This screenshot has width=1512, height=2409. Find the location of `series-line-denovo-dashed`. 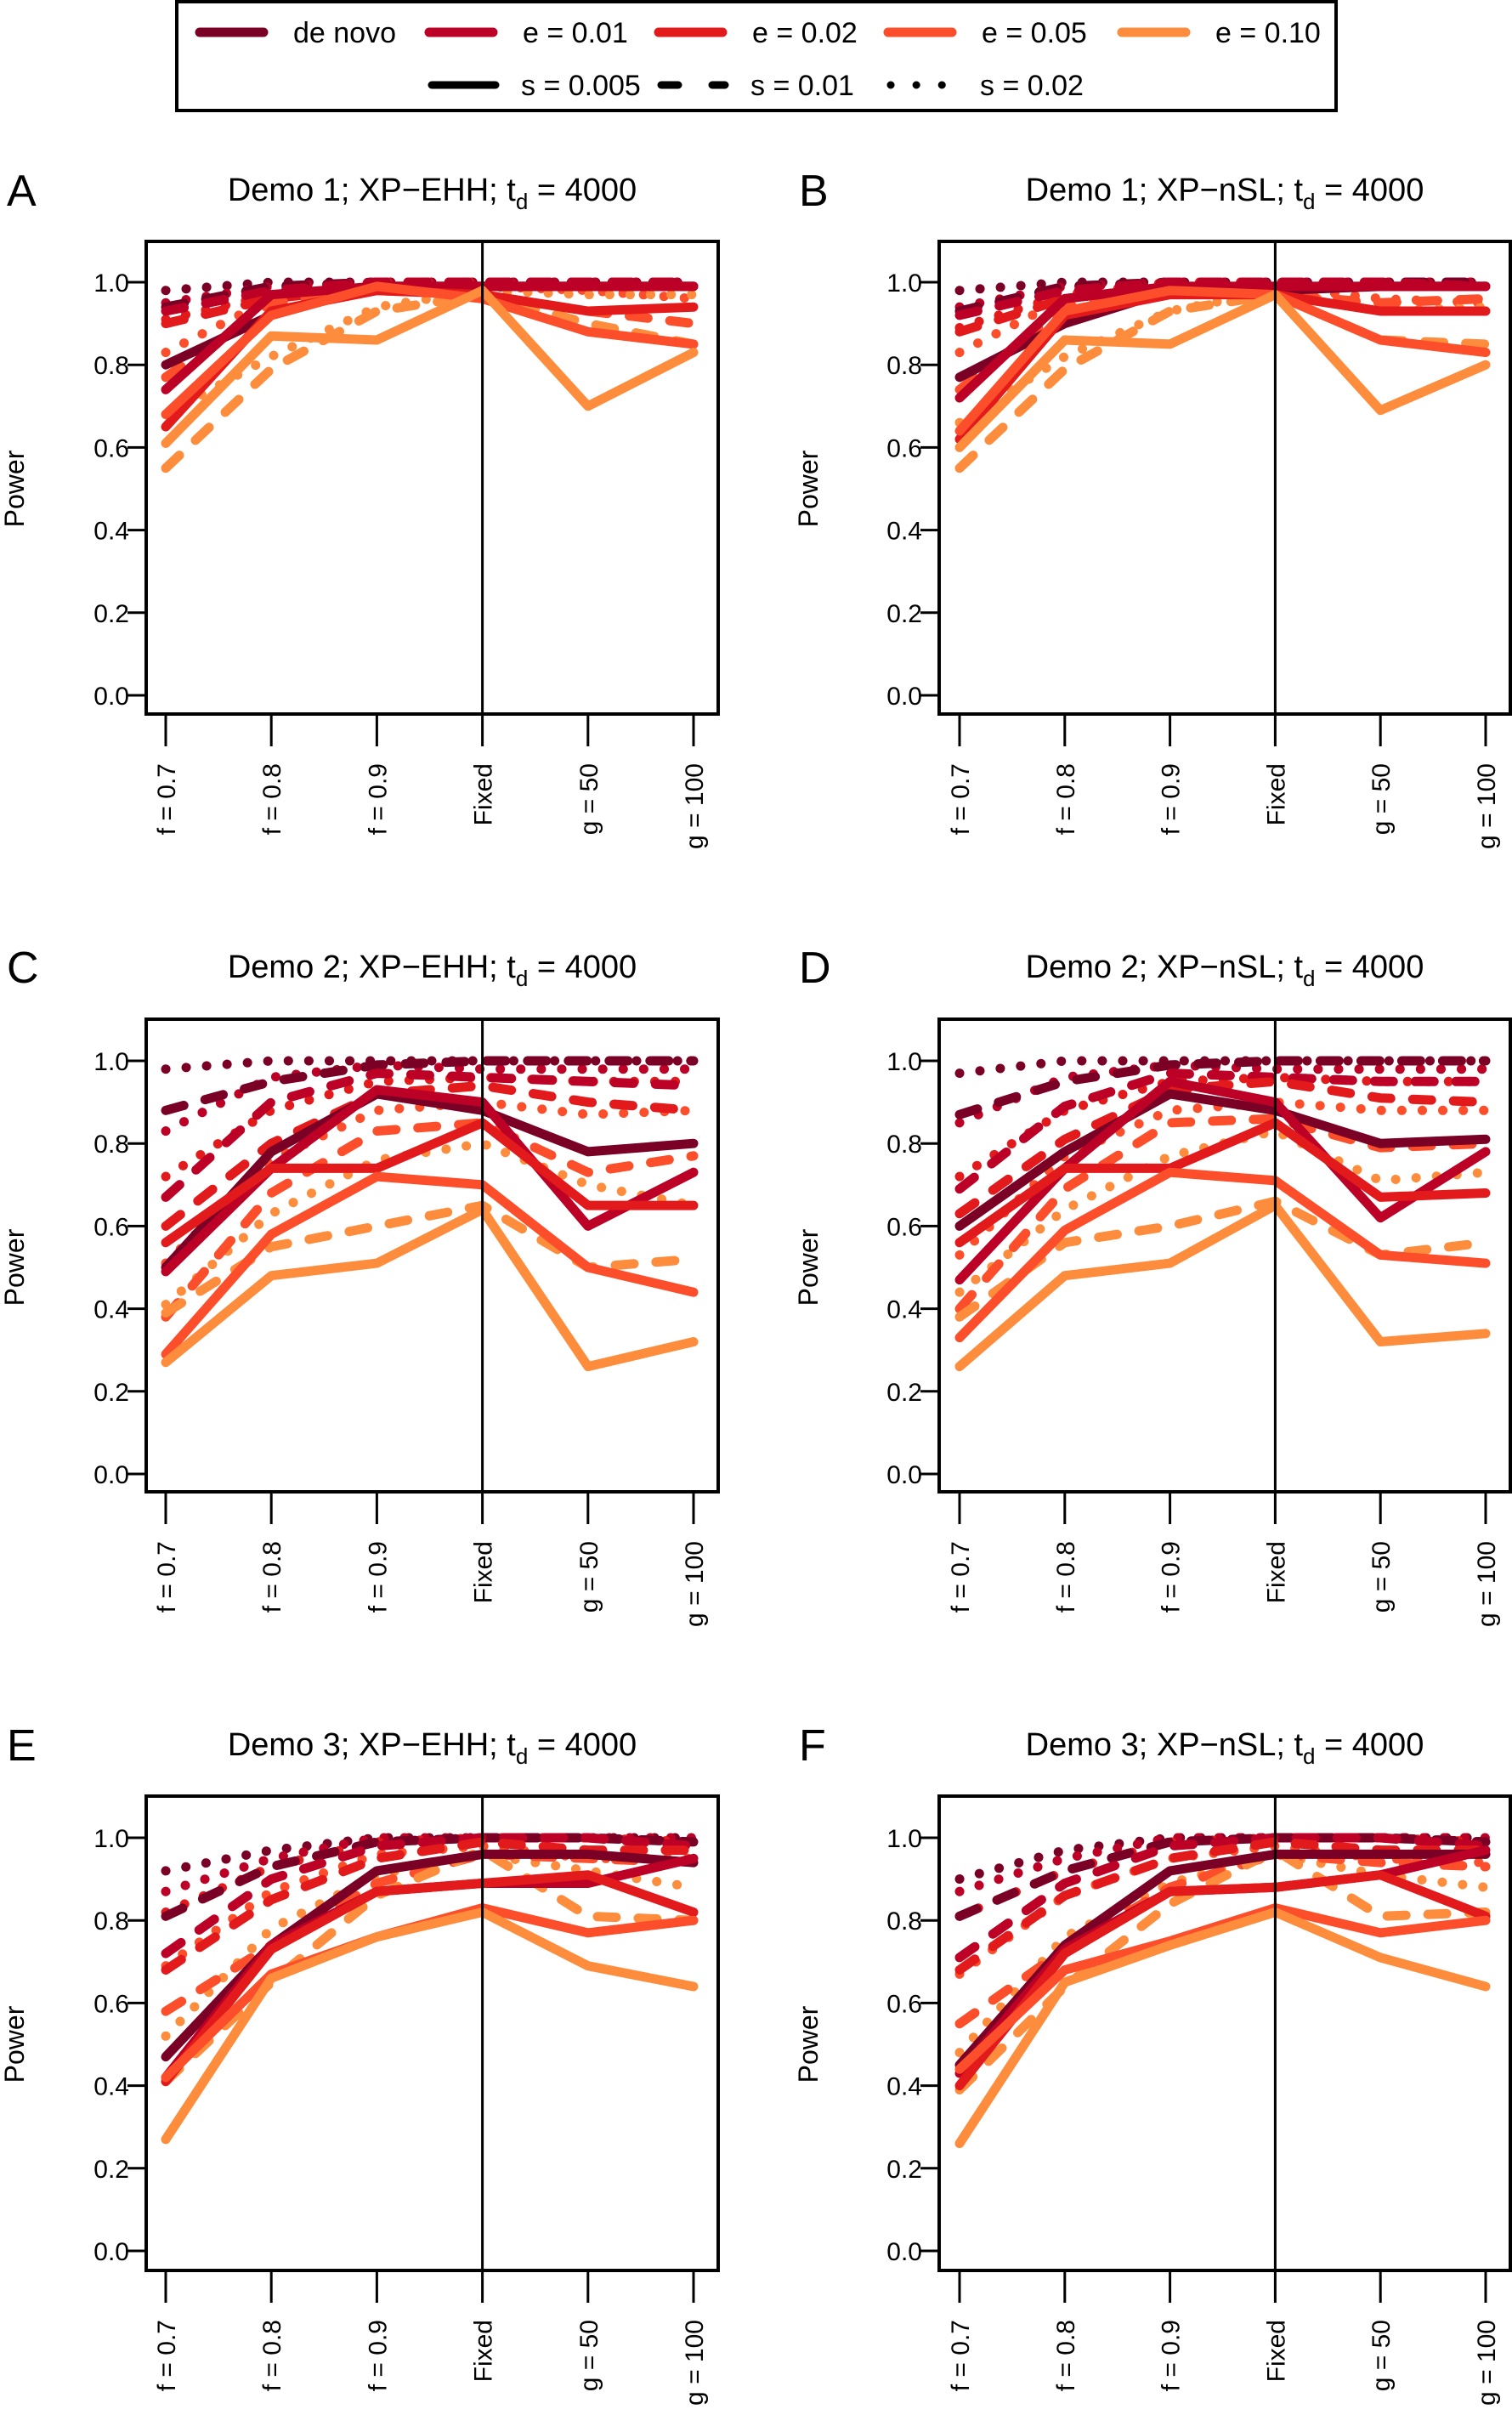

series-line-denovo-dashed is located at coordinates (430, 1085).